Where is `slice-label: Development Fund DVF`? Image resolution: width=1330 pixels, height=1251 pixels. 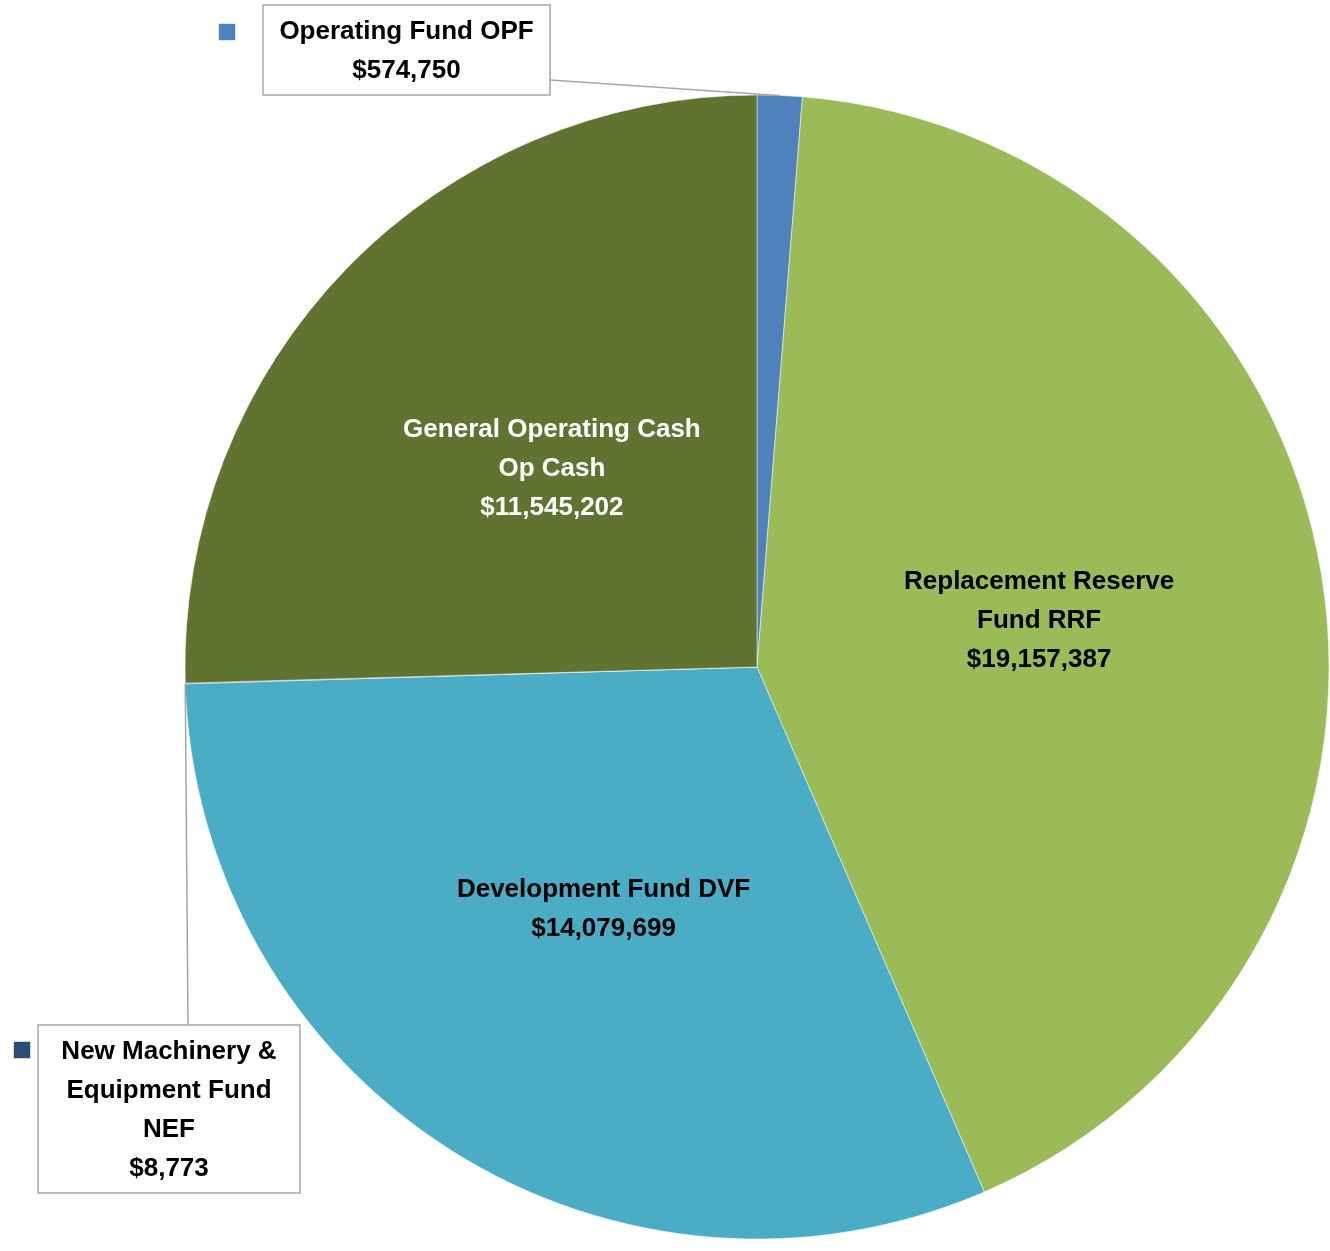
slice-label: Development Fund DVF is located at coordinates (603, 887).